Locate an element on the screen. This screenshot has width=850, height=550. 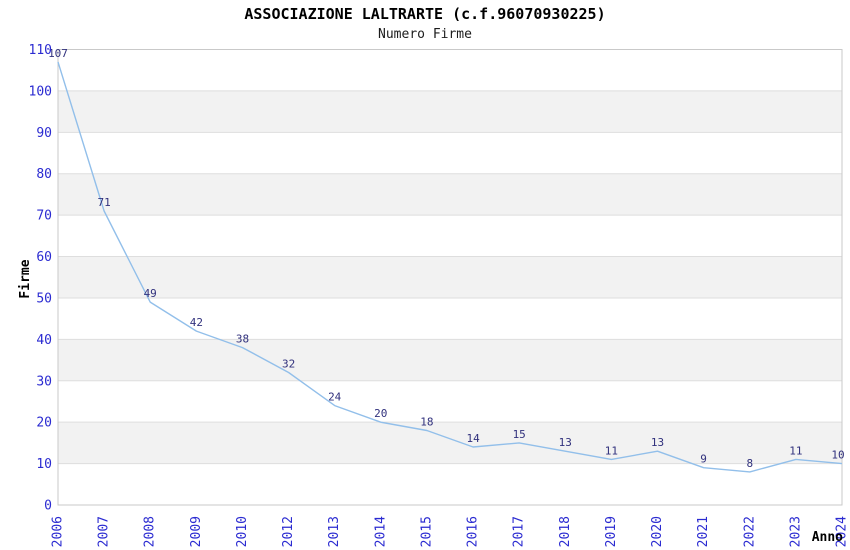
x-tick-label: 2020 is located at coordinates (657, 531).